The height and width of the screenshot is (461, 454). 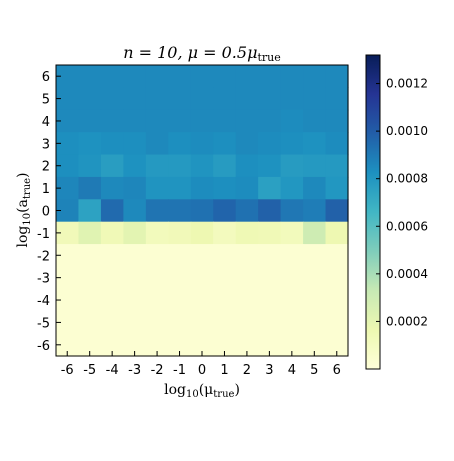 I want to click on x-axis-label-open: (μ, so click(x=206, y=390).